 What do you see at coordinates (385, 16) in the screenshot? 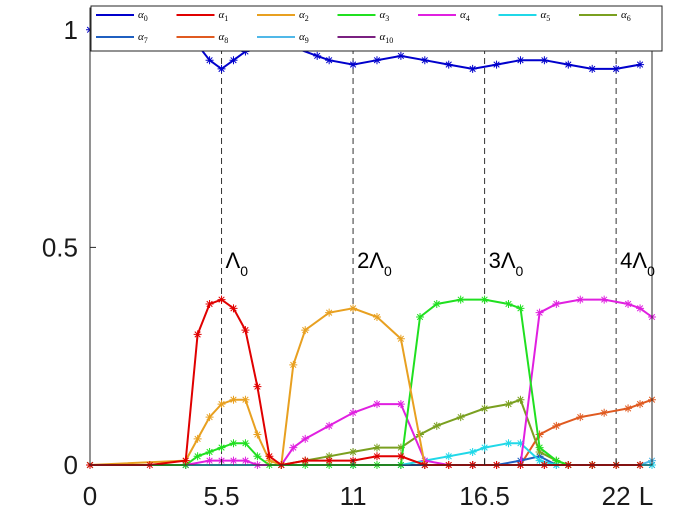
I see `legend-label: α3` at bounding box center [385, 16].